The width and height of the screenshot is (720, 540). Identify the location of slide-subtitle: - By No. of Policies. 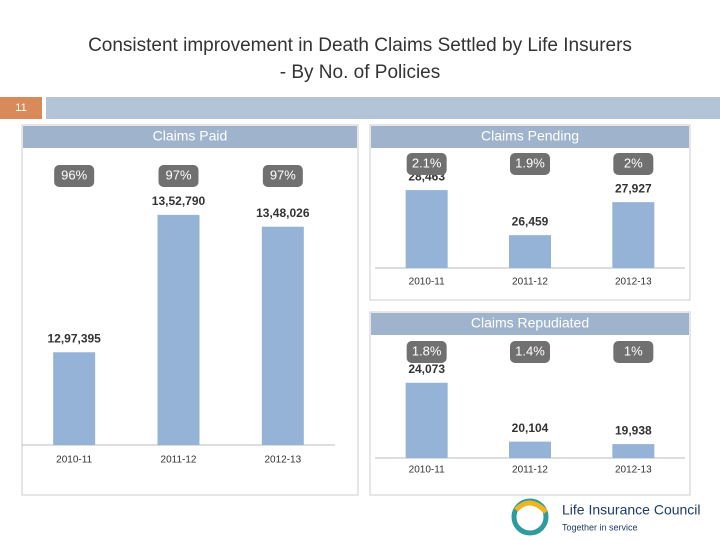
(360, 72).